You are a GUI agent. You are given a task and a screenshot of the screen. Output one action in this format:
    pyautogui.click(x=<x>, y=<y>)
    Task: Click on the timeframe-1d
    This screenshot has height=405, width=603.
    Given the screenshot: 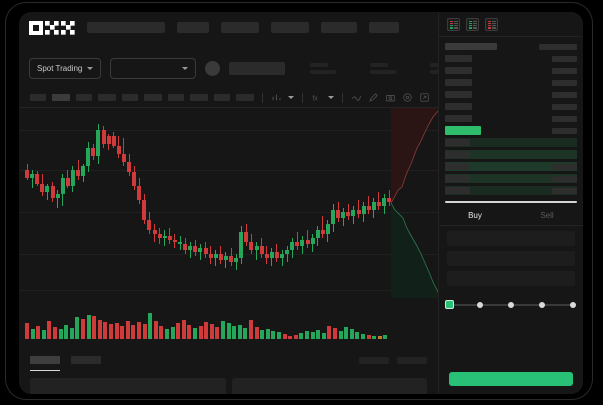 What is the action you would take?
    pyautogui.click(x=176, y=97)
    